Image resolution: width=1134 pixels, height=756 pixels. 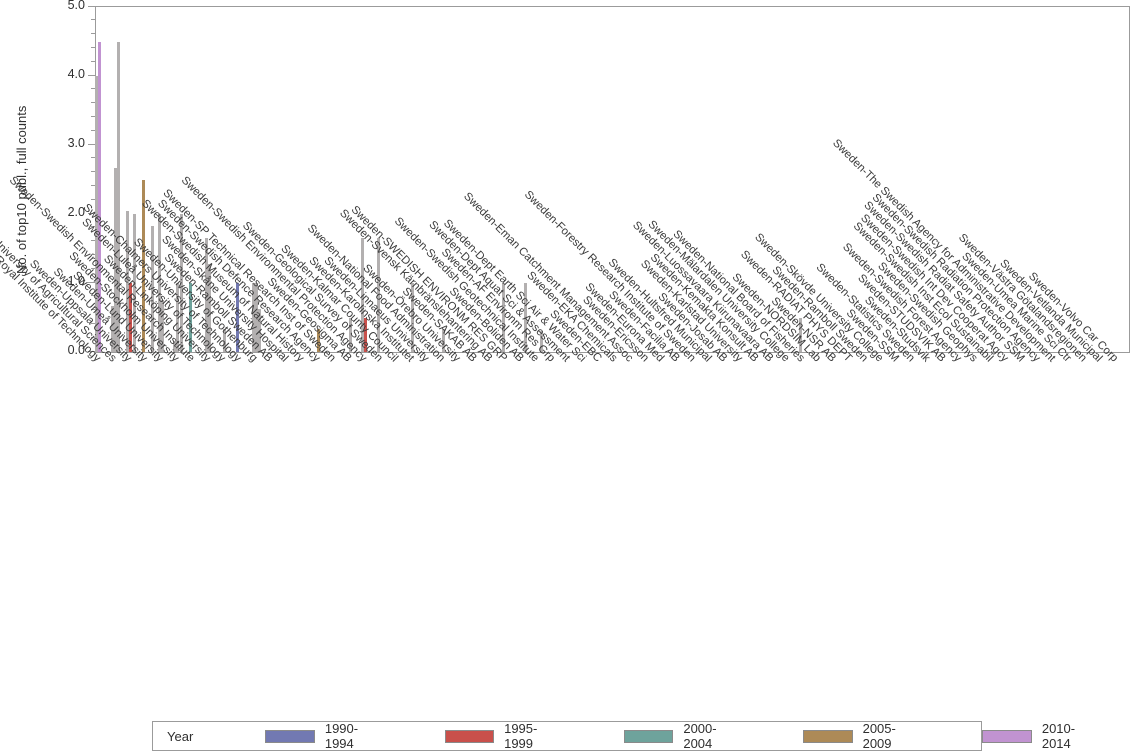 What do you see at coordinates (76, 74) in the screenshot?
I see `y-tick-label: 4.0` at bounding box center [76, 74].